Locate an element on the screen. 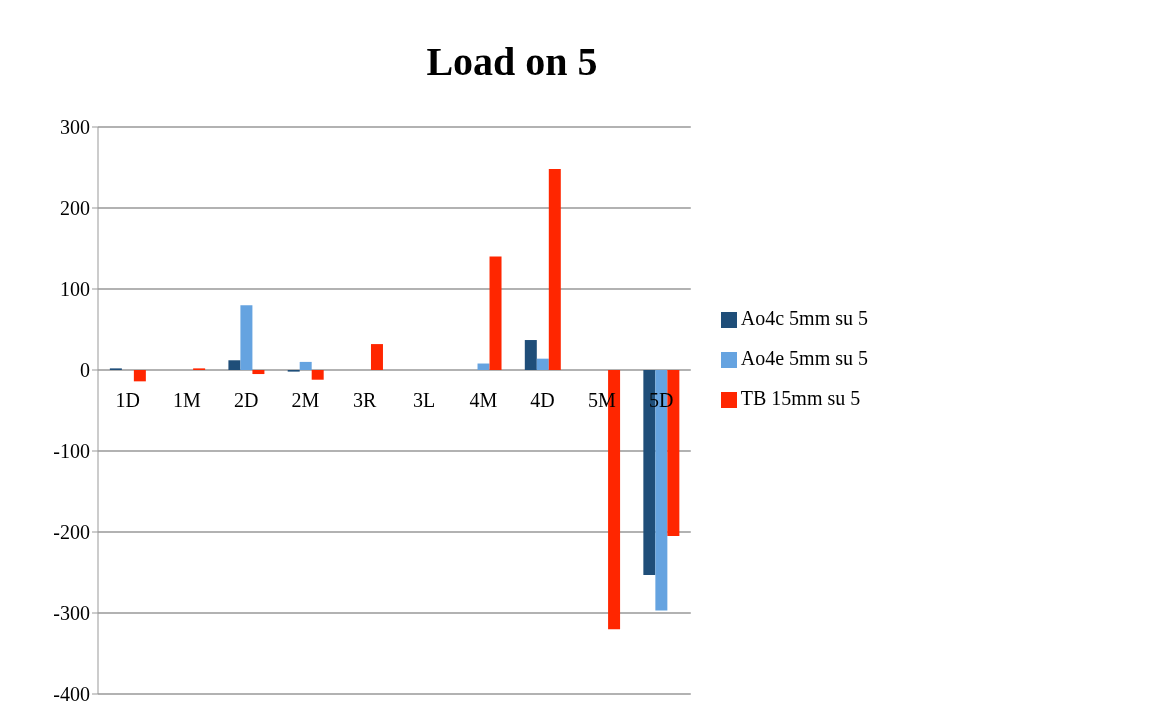  x-tick-label: 1M is located at coordinates (187, 400).